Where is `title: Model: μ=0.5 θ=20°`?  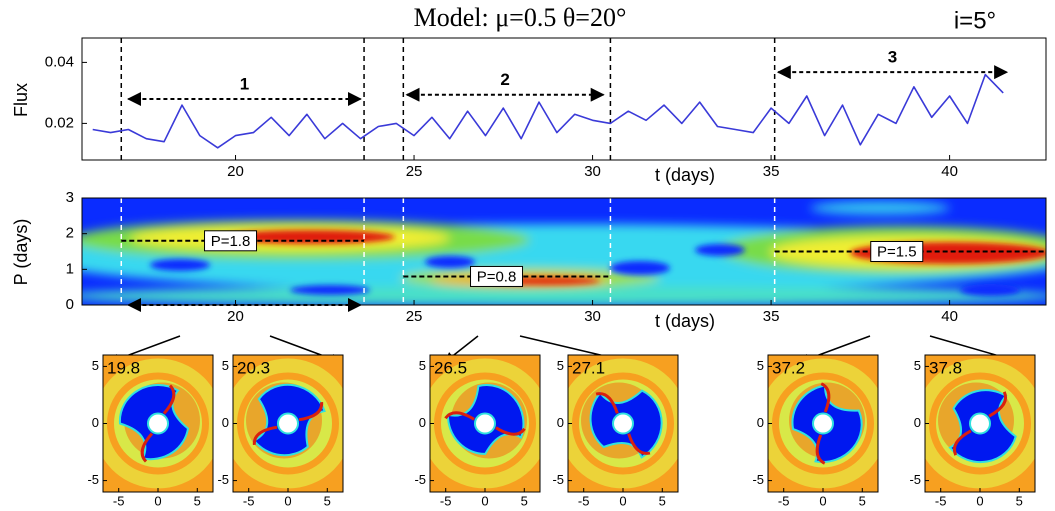 title: Model: μ=0.5 θ=20° is located at coordinates (520, 17).